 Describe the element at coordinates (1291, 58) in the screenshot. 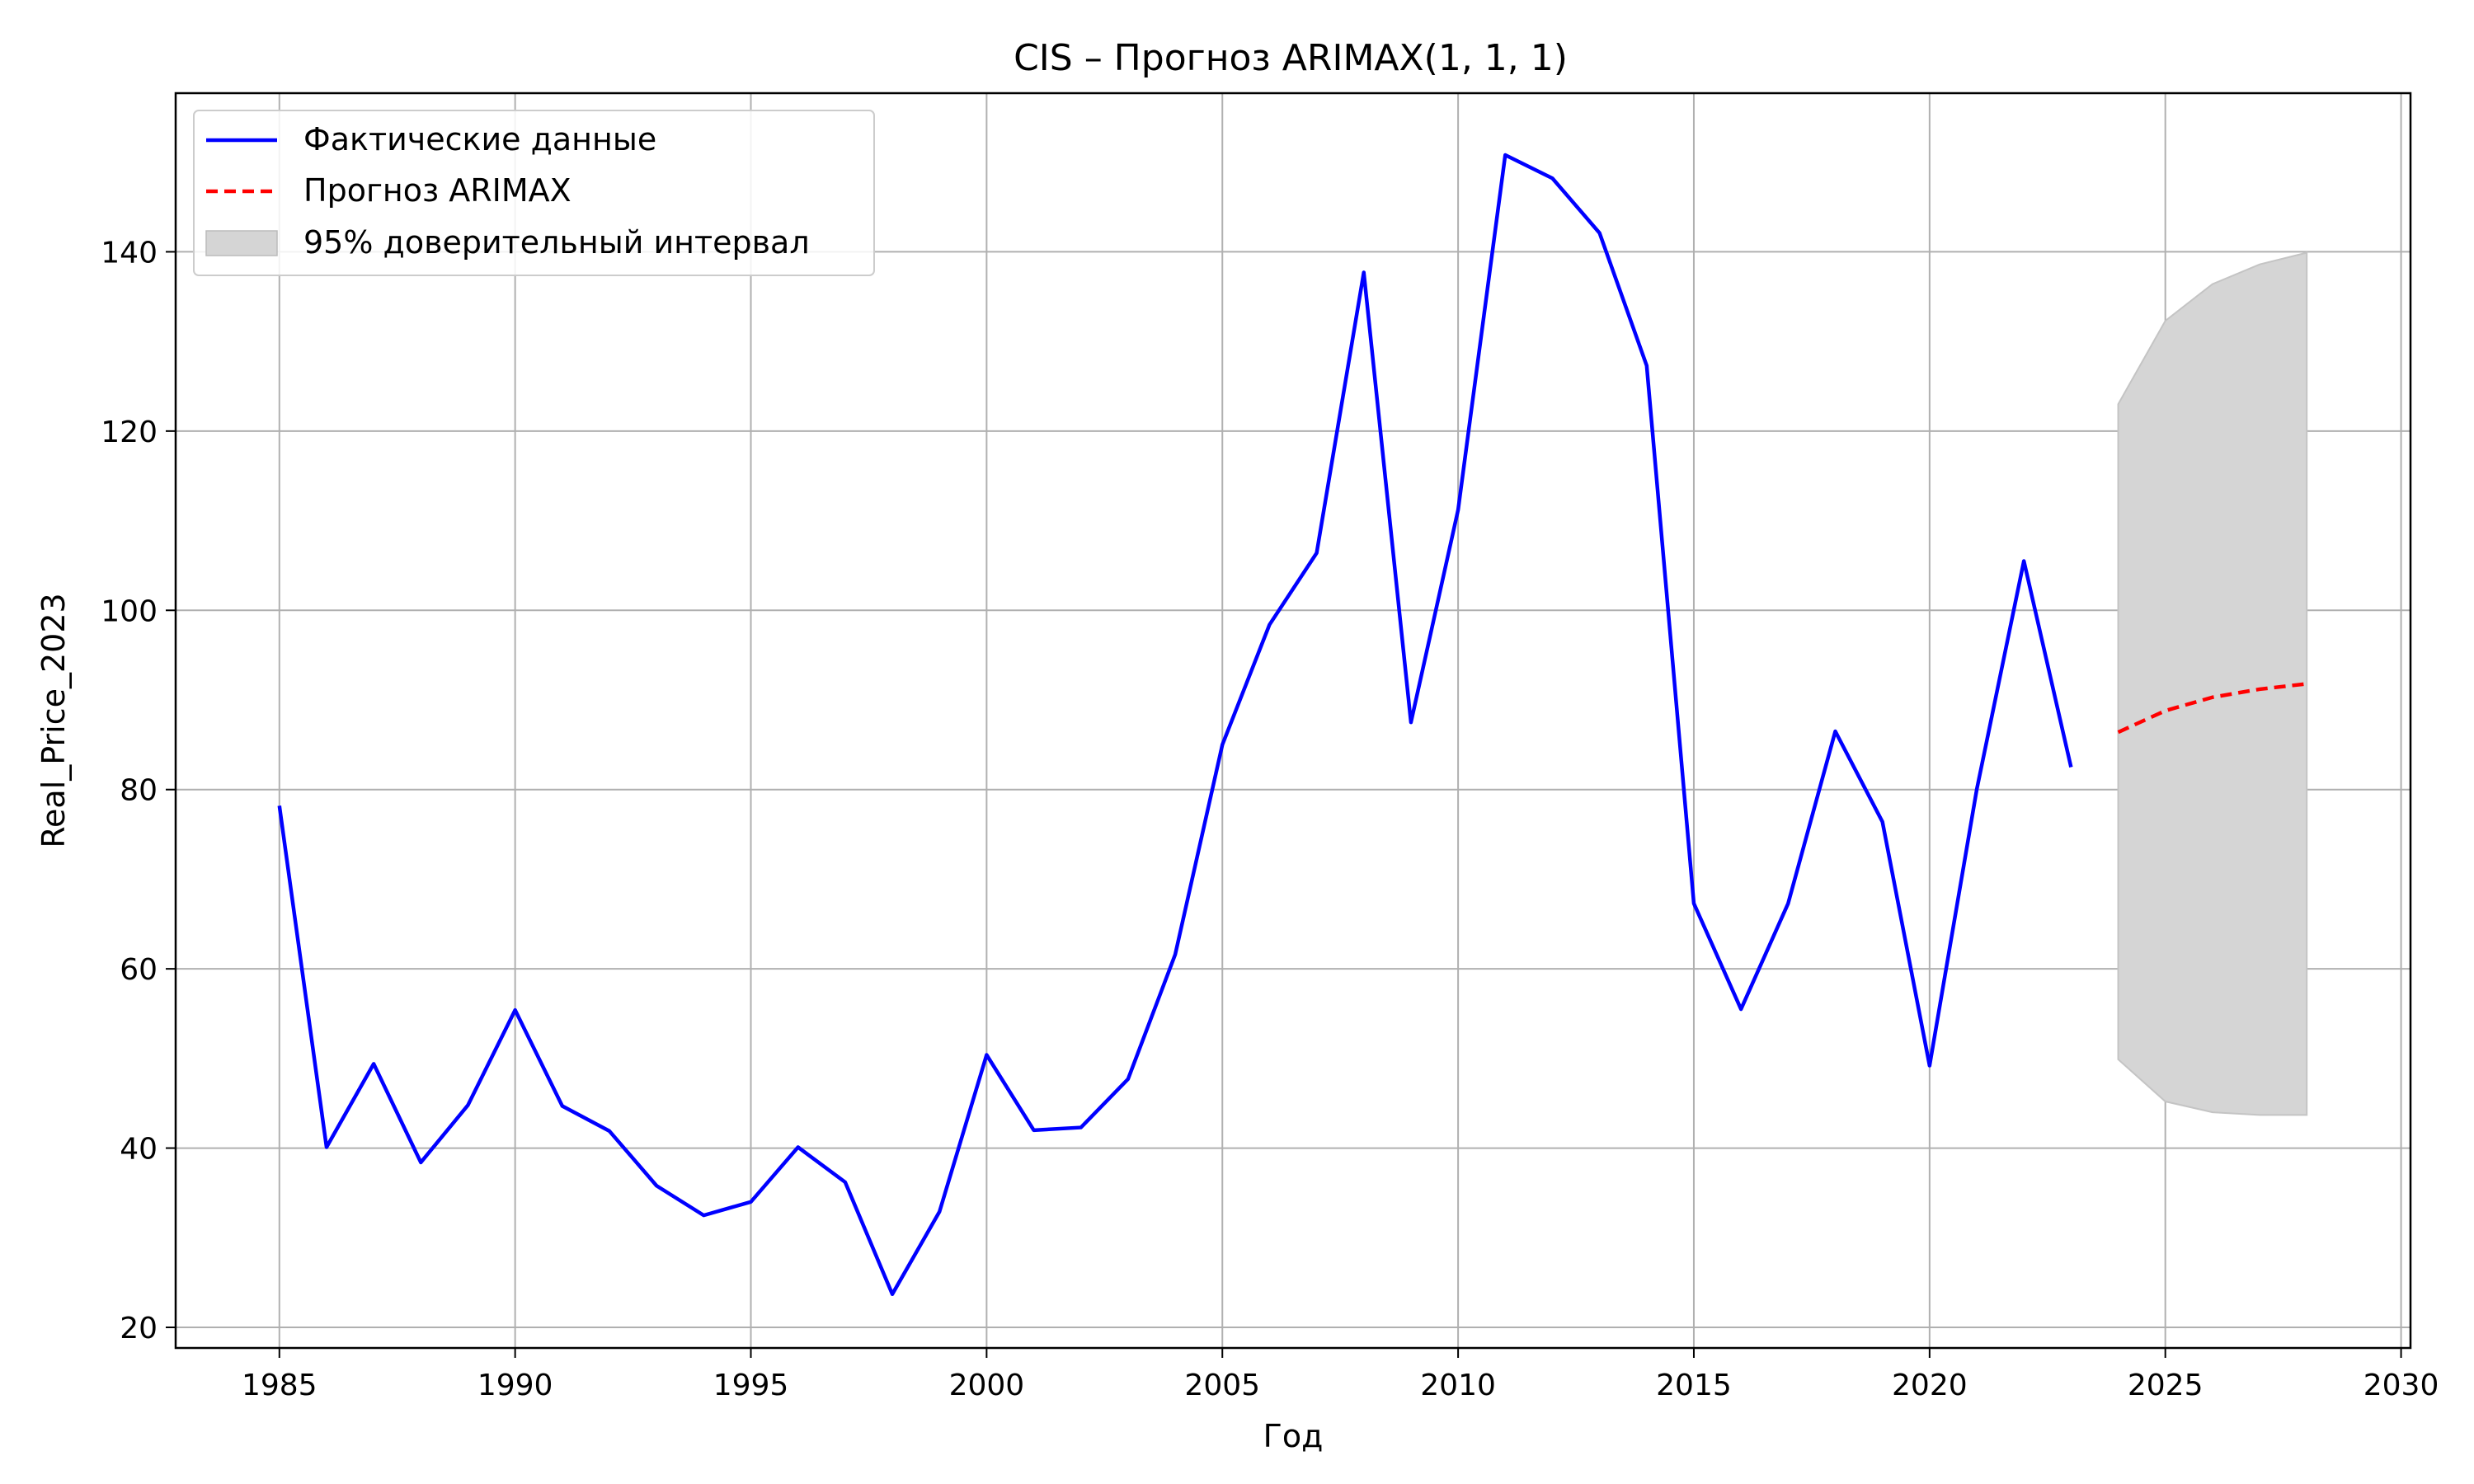

I see `chart-title: CIS – Прогноз ARIMAX(1, 1, 1)` at that location.